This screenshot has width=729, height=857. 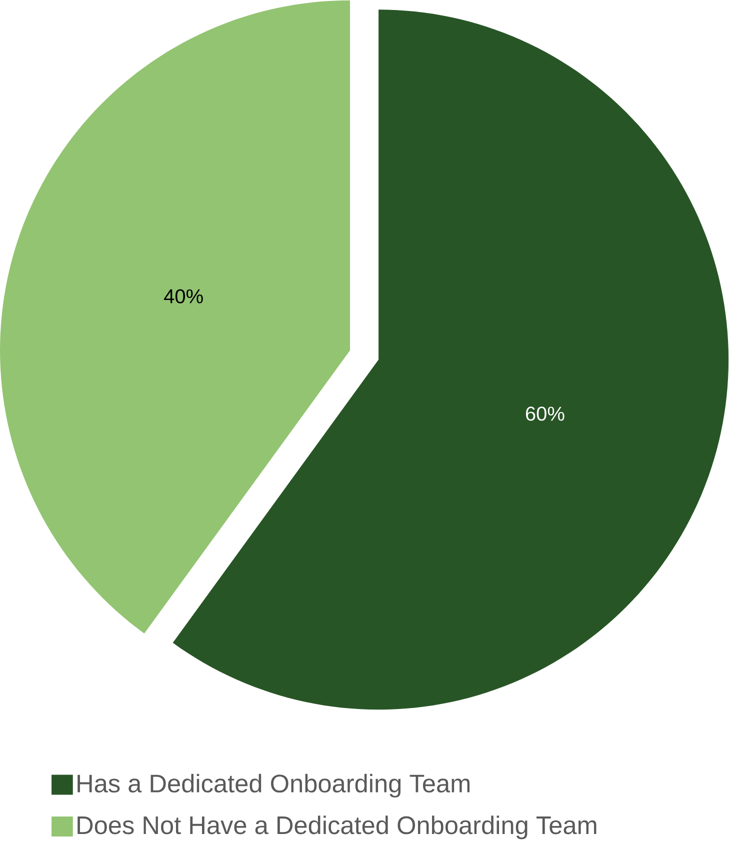 I want to click on data-label: 60%, so click(x=545, y=413).